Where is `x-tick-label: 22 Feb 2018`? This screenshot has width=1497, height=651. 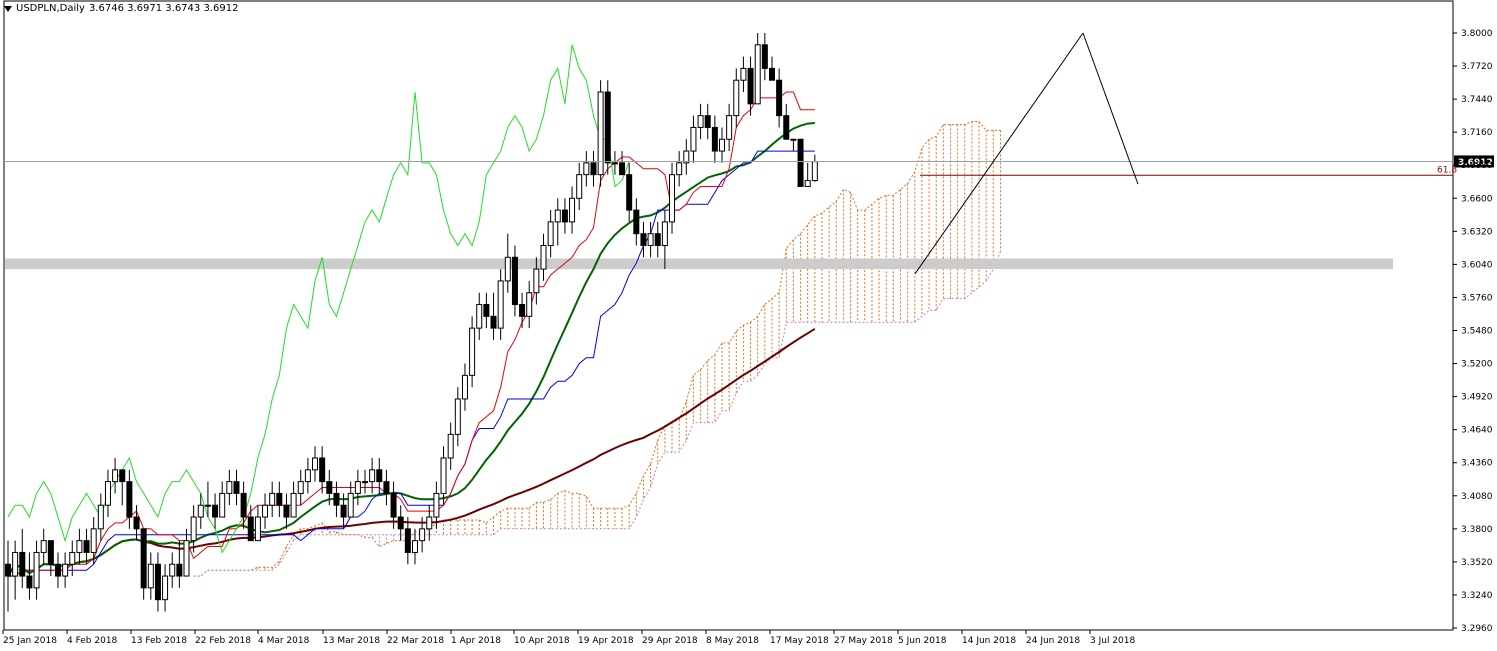
x-tick-label: 22 Feb 2018 is located at coordinates (223, 641).